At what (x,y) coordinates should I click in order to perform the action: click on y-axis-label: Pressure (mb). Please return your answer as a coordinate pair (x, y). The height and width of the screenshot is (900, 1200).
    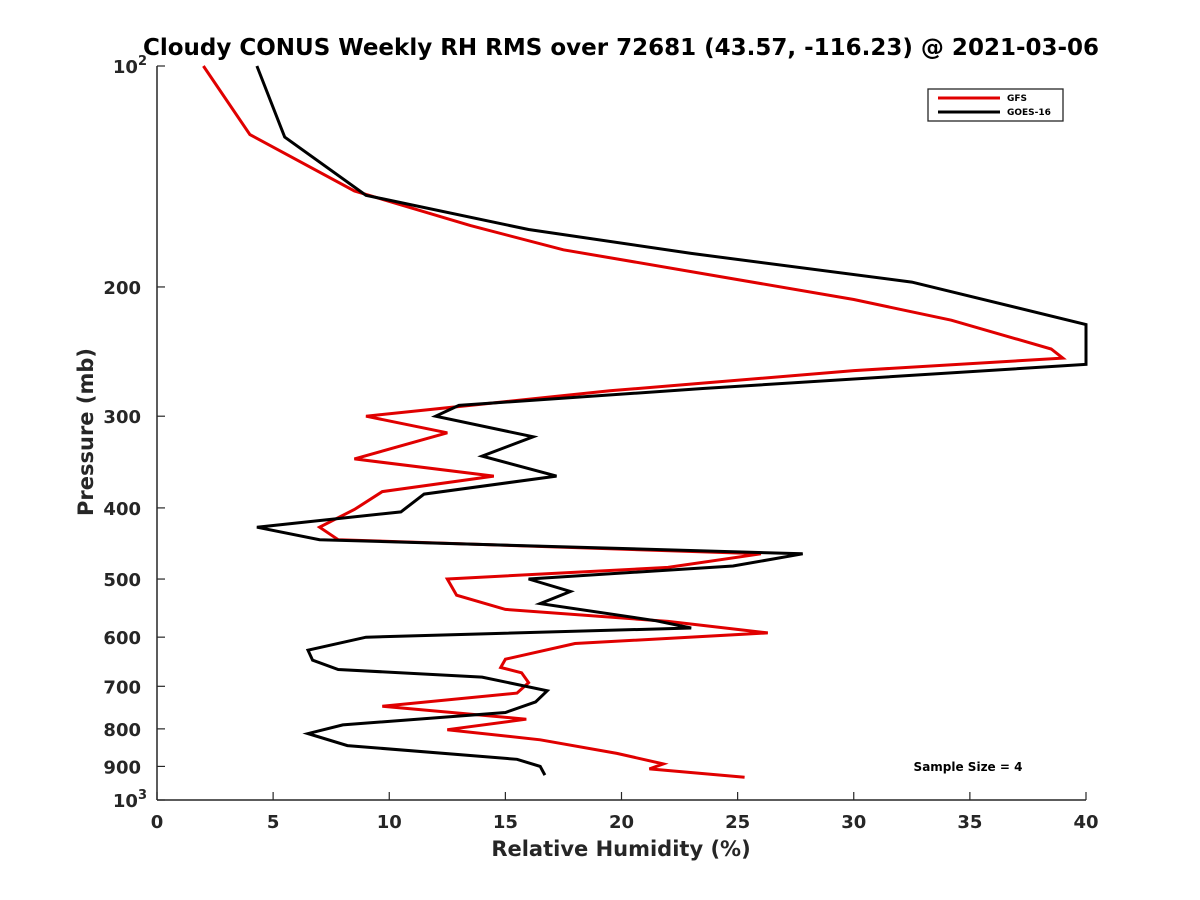
    Looking at the image, I should click on (86, 432).